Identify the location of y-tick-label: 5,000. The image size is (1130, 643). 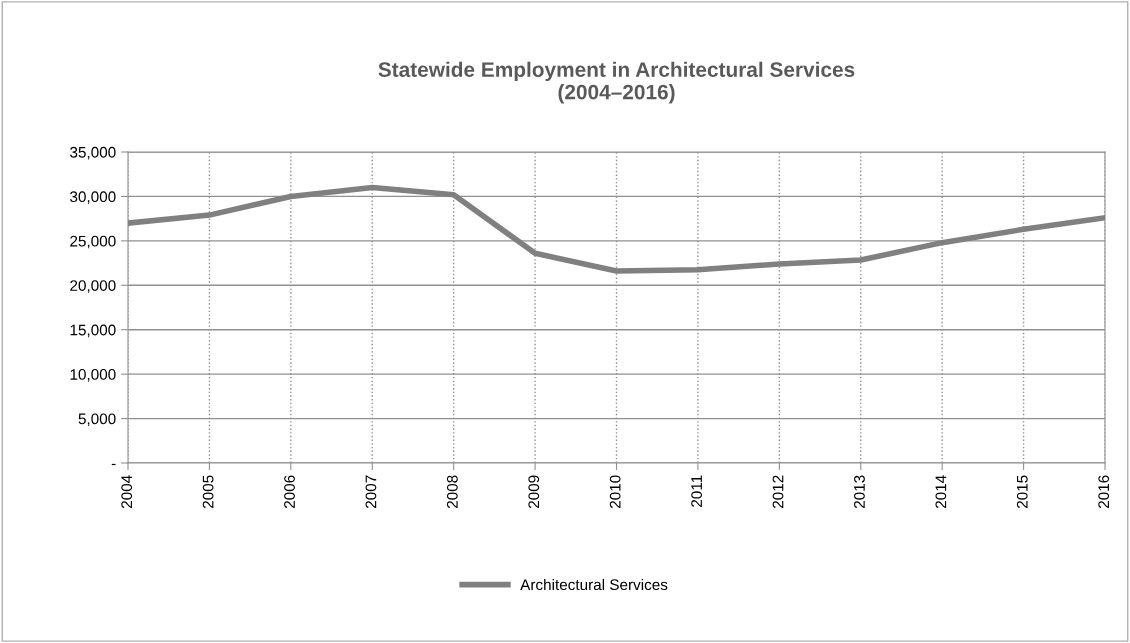
(97, 420).